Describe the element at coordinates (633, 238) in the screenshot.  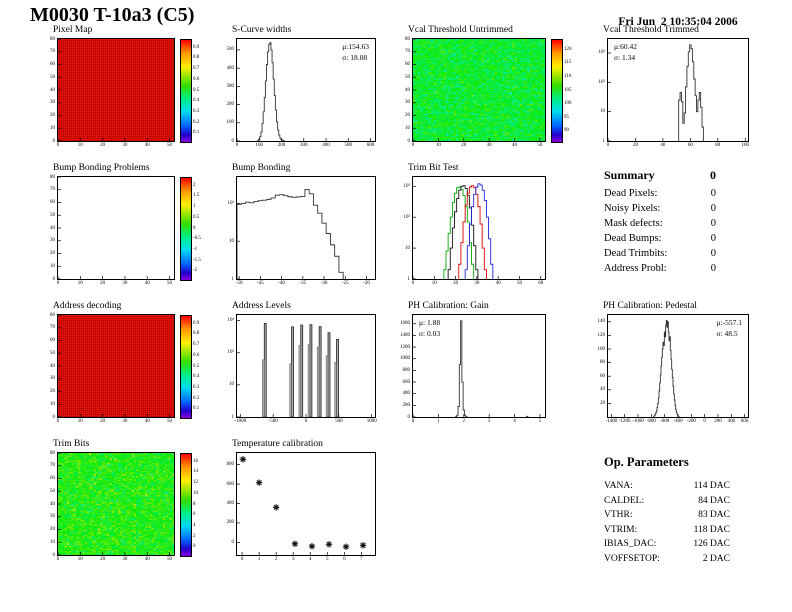
I see `summary-label: Dead Bumps:` at that location.